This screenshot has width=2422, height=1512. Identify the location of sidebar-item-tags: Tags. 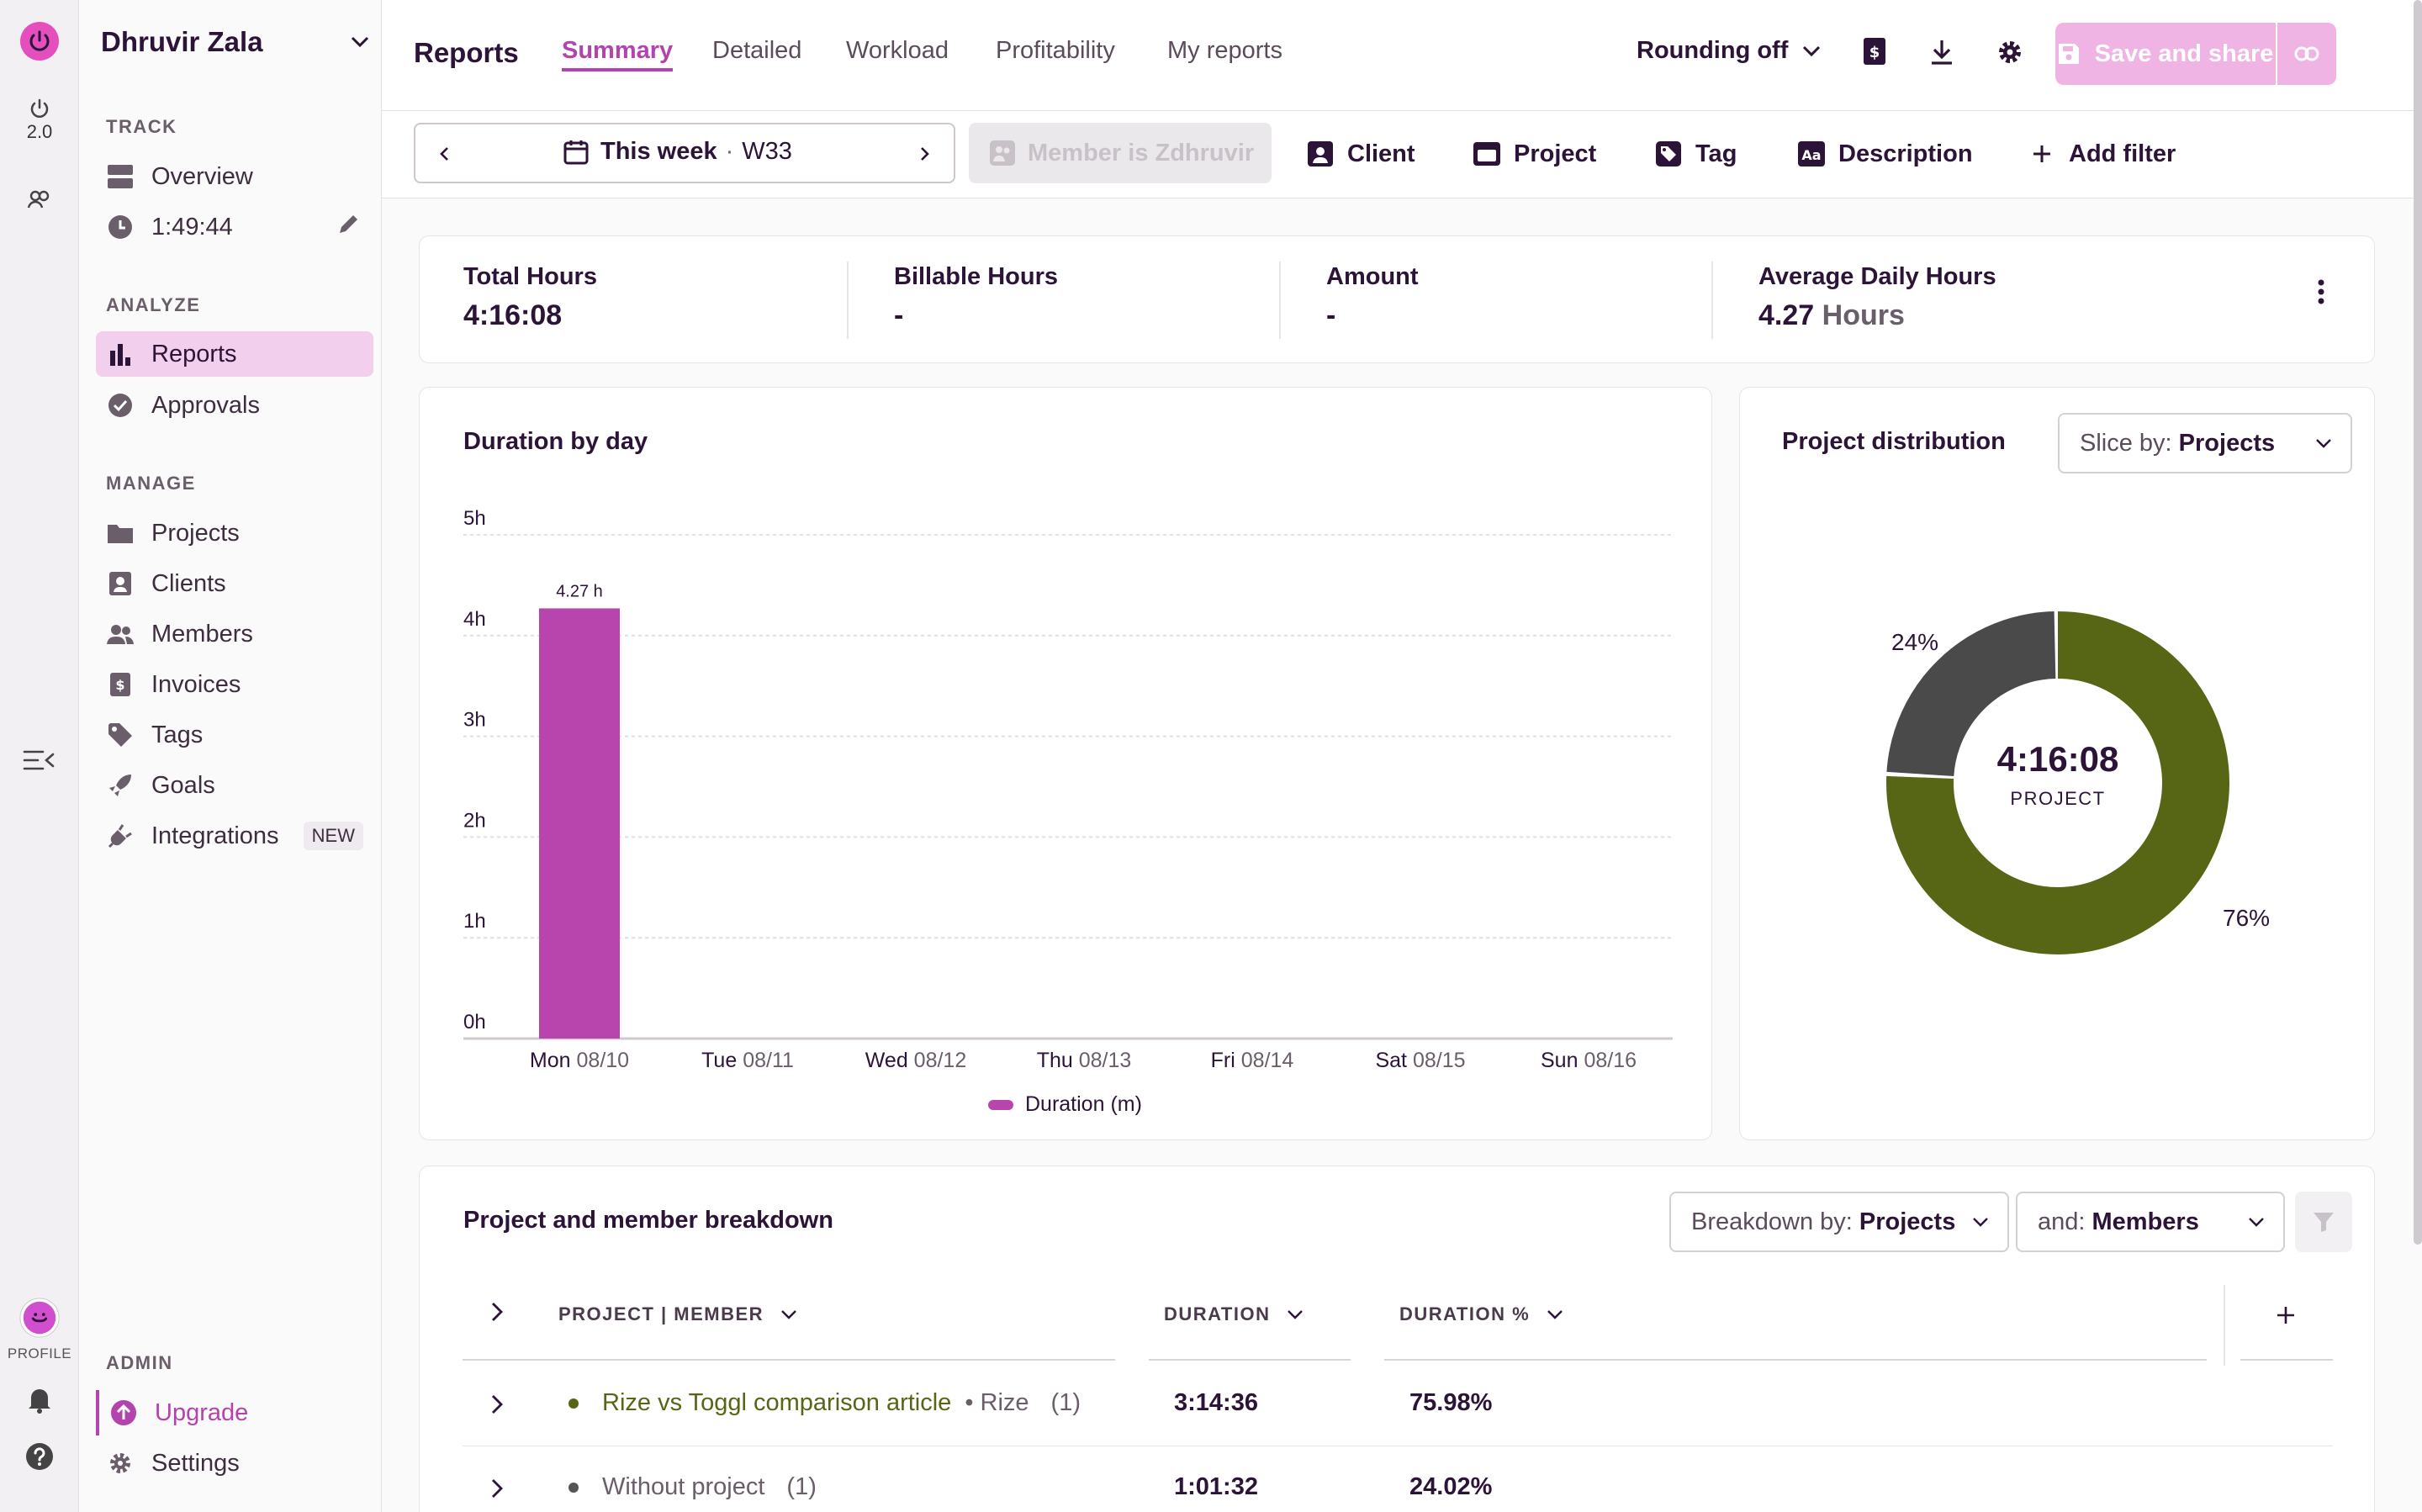
(234, 735).